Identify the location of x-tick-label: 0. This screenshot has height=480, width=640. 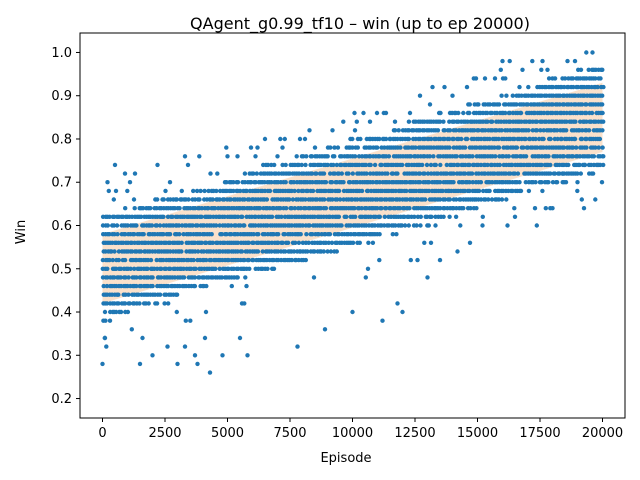
(102, 433).